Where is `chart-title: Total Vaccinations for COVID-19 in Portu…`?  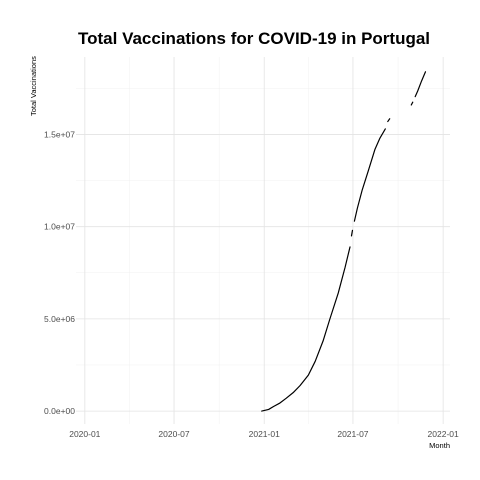 chart-title: Total Vaccinations for COVID-19 in Portu… is located at coordinates (254, 38).